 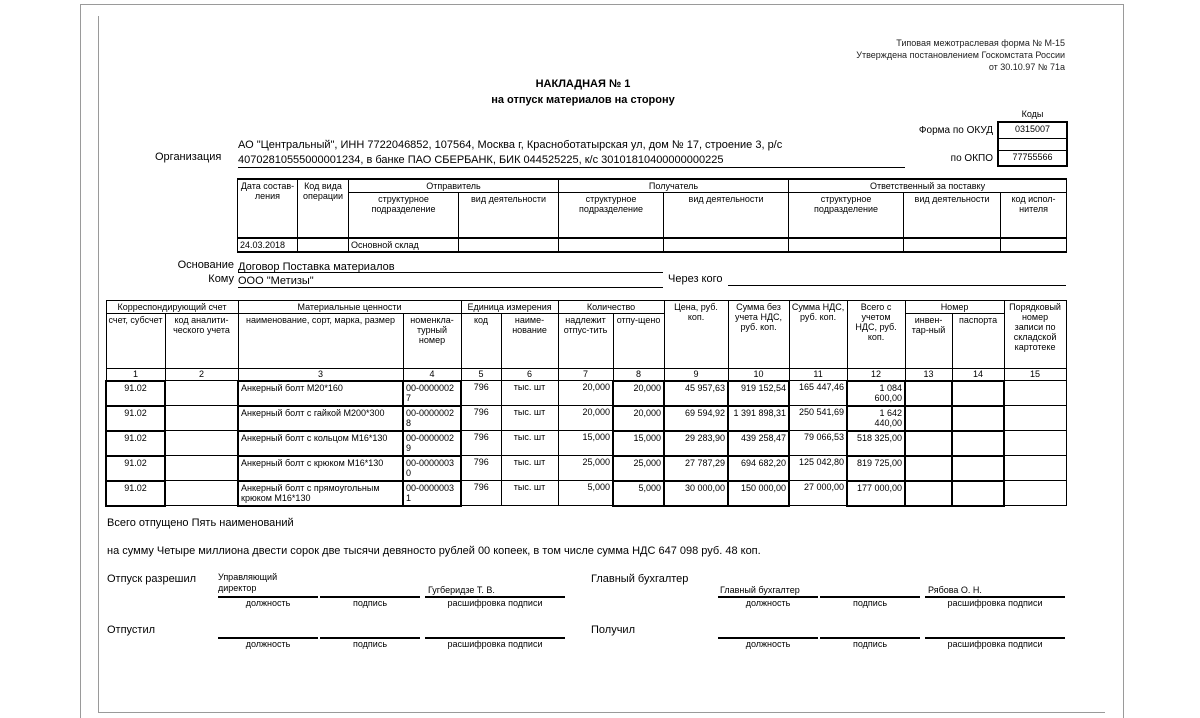 What do you see at coordinates (759, 418) in the screenshot?
I see `data-cell: 1 391 898,31` at bounding box center [759, 418].